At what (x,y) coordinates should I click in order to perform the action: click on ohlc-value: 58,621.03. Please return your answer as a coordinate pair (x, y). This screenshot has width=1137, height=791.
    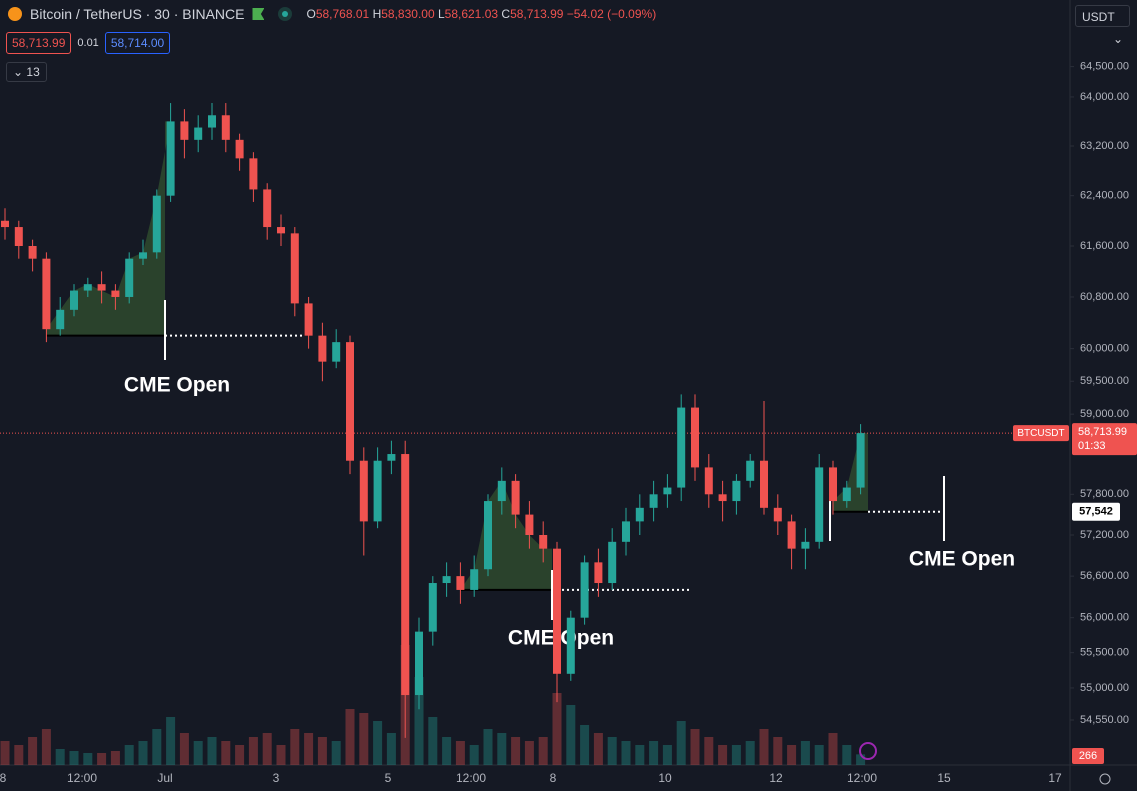
    Looking at the image, I should click on (471, 14).